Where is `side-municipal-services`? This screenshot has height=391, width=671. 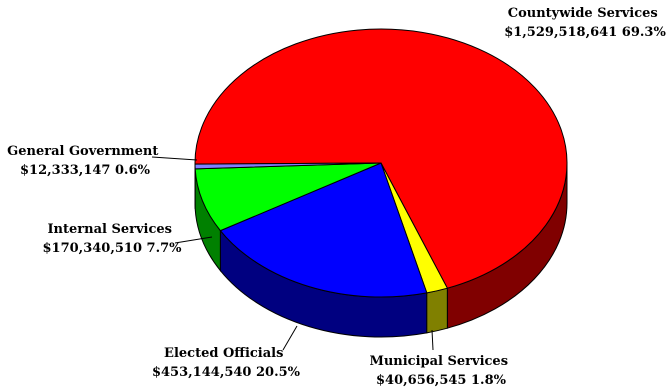 side-municipal-services is located at coordinates (437, 310).